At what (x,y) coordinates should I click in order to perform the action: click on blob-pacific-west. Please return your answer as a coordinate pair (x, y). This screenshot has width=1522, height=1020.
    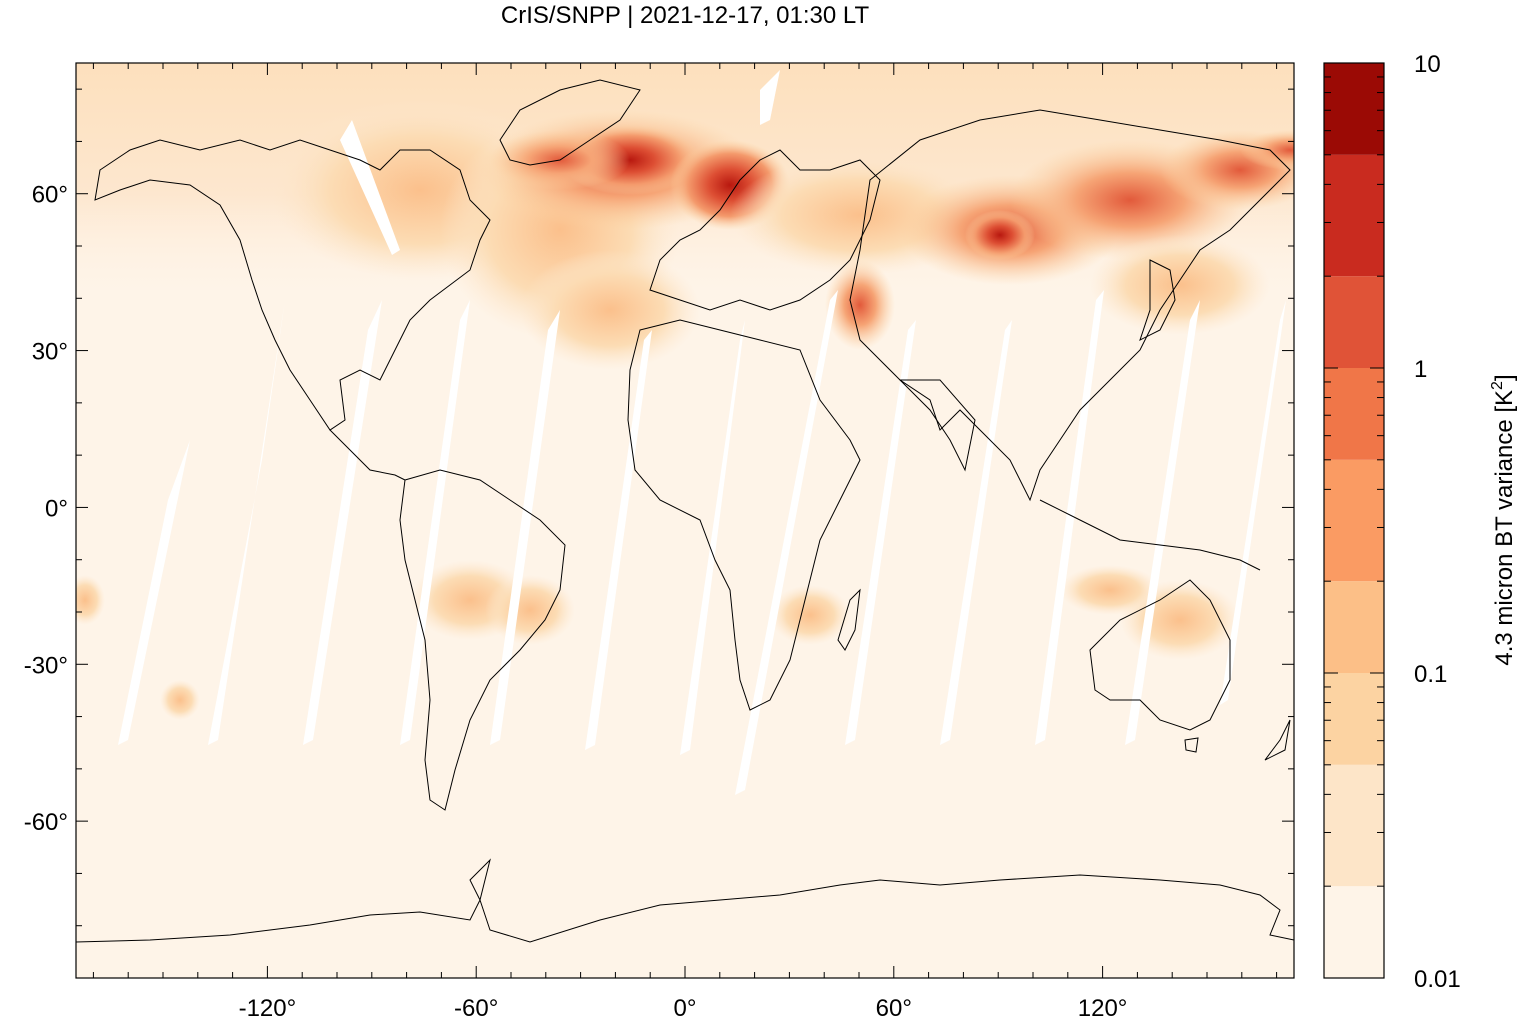
    Looking at the image, I should click on (90, 600).